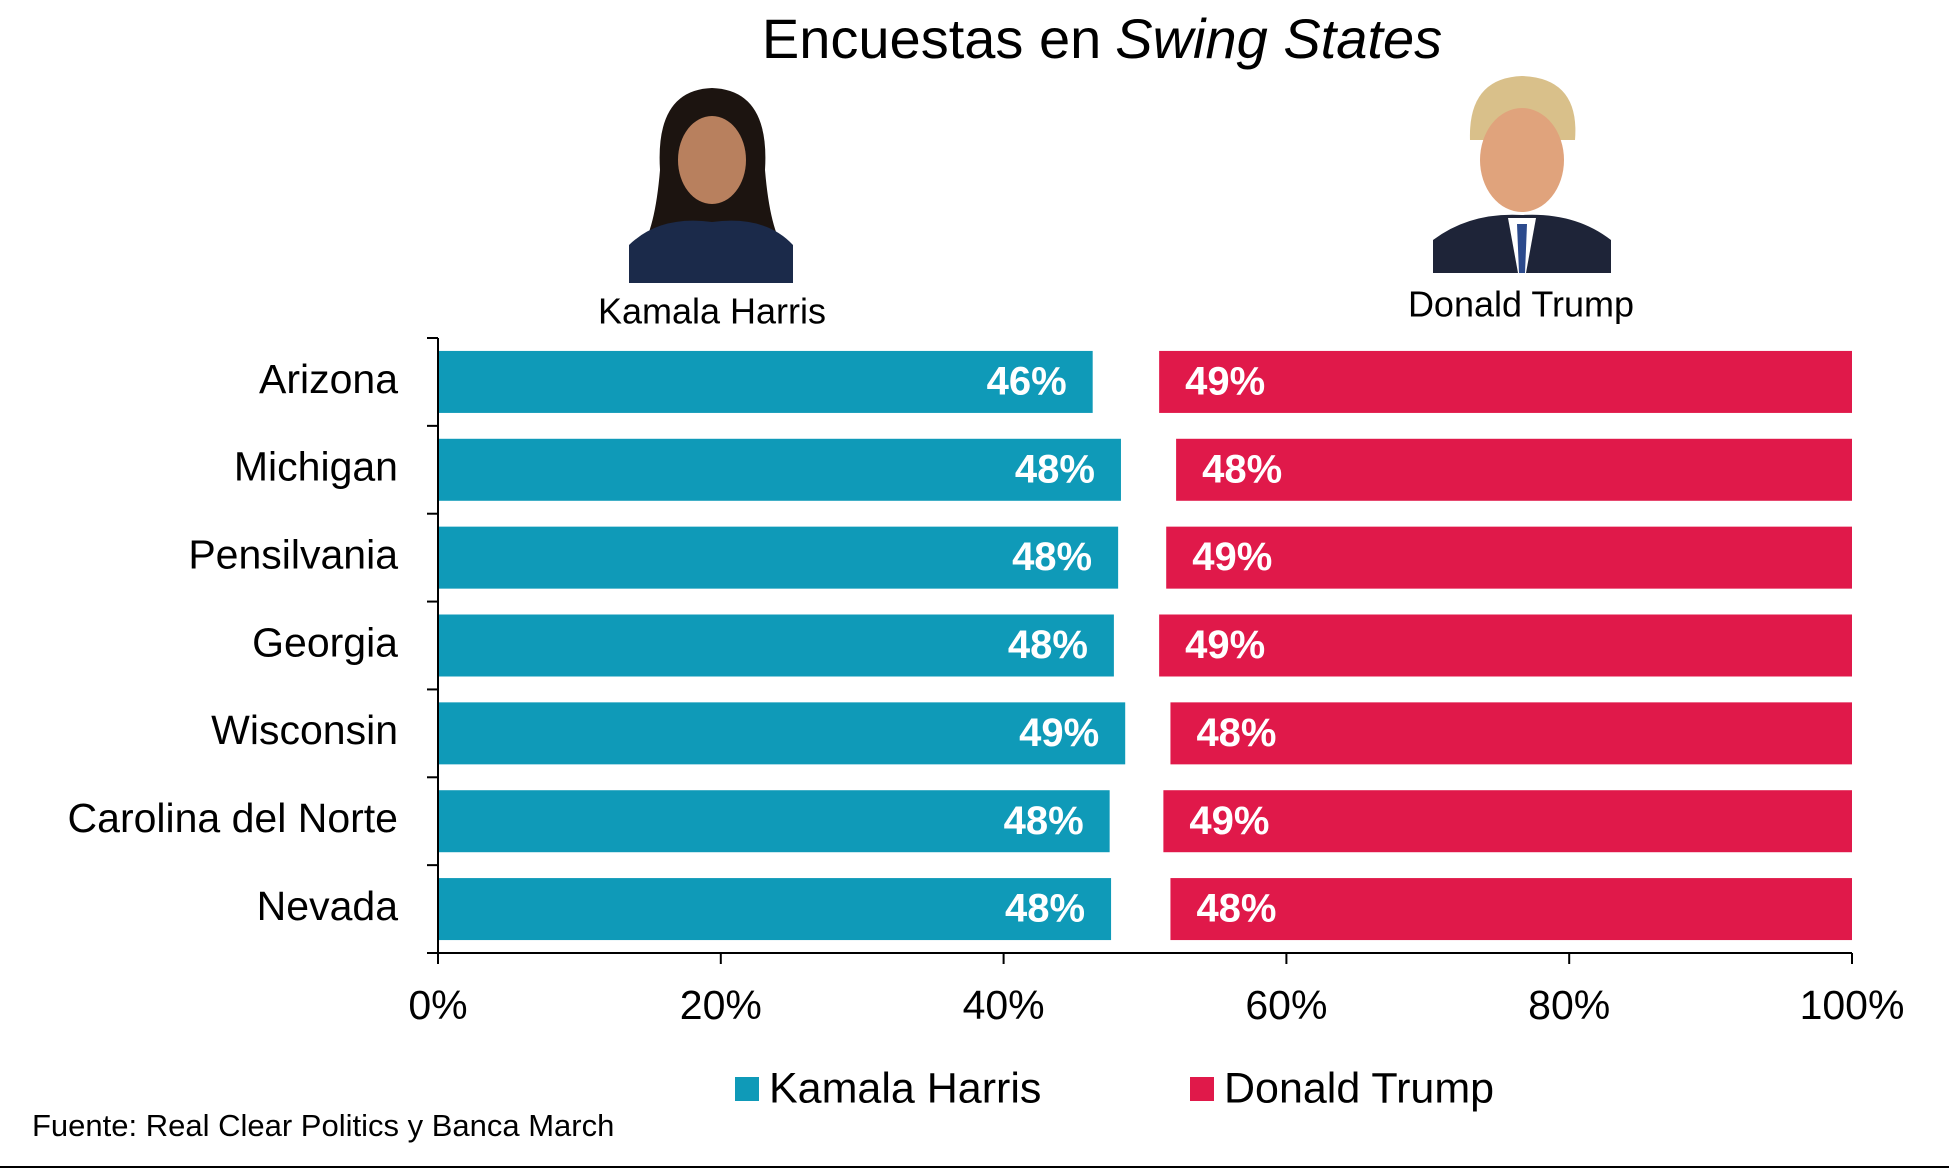 Image resolution: width=1949 pixels, height=1170 pixels. Describe the element at coordinates (1522, 172) in the screenshot. I see `portrait-trump` at that location.